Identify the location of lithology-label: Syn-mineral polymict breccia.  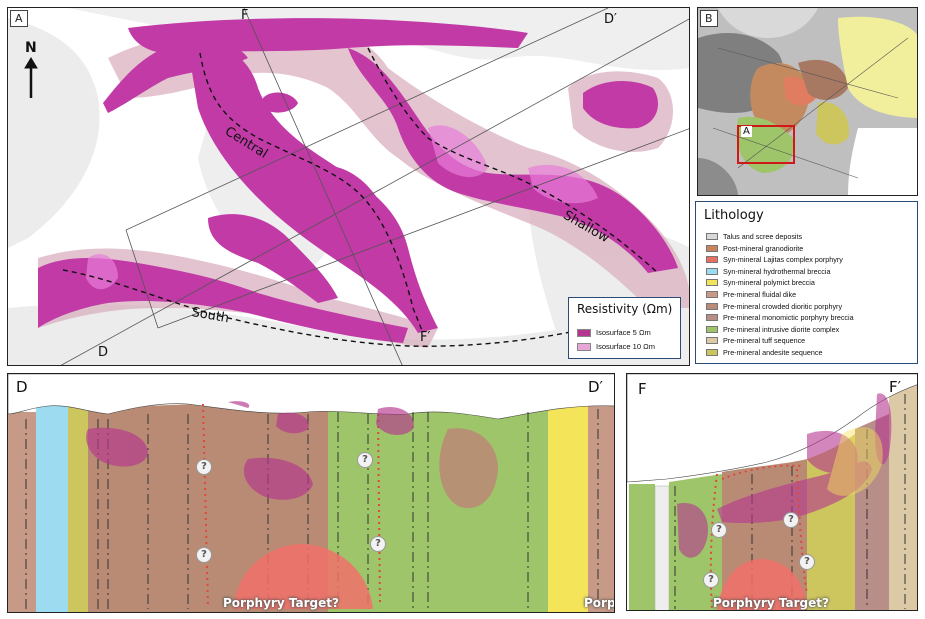
(769, 283).